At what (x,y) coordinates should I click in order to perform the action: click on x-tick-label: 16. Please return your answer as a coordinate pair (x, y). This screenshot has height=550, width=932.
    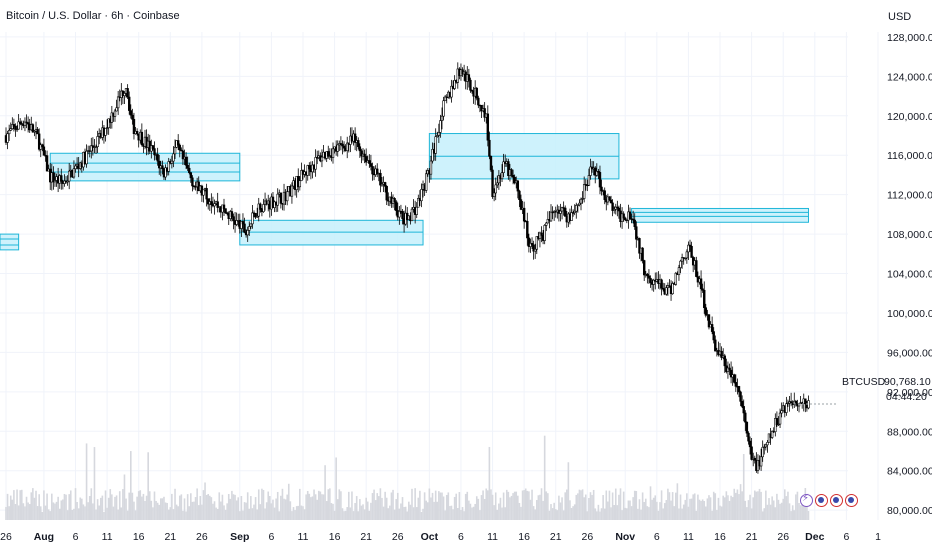
    Looking at the image, I should click on (524, 537).